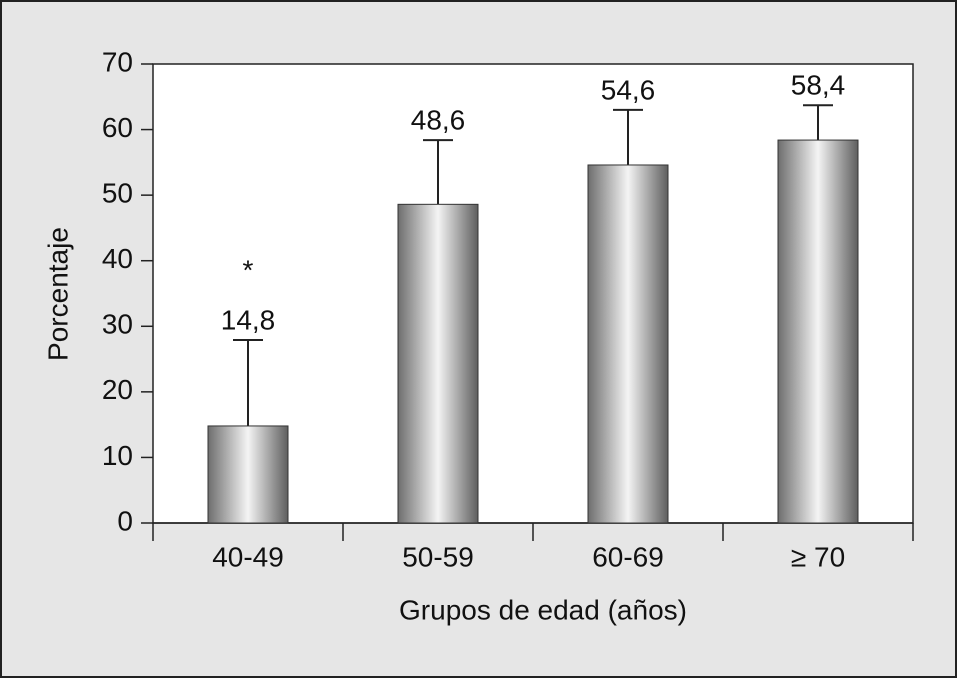  I want to click on y-tick-label: 30, so click(117, 324).